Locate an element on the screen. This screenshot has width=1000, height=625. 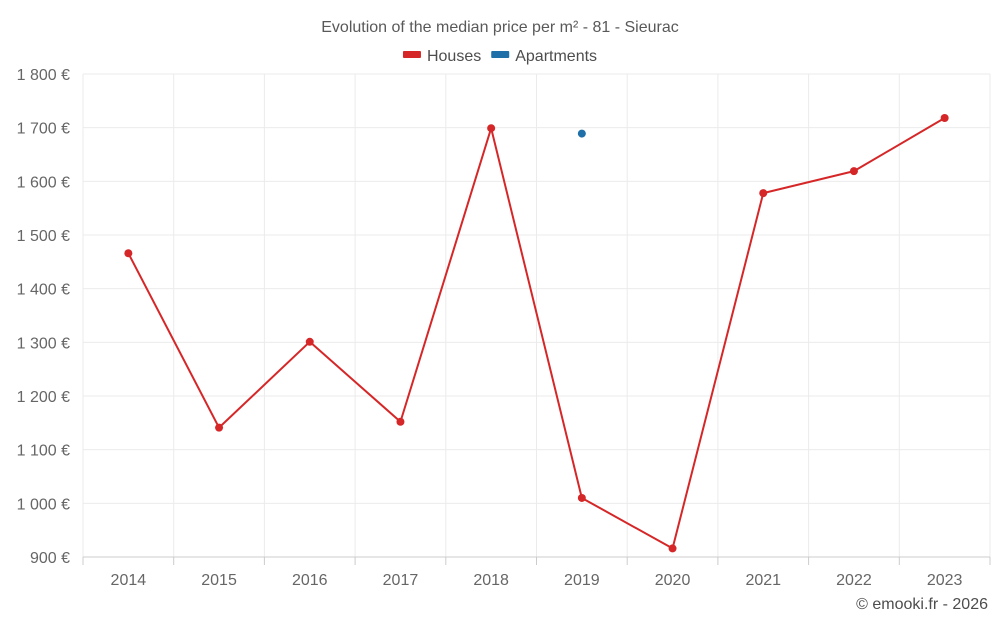
y-tick-label: 1 700 € is located at coordinates (43, 129).